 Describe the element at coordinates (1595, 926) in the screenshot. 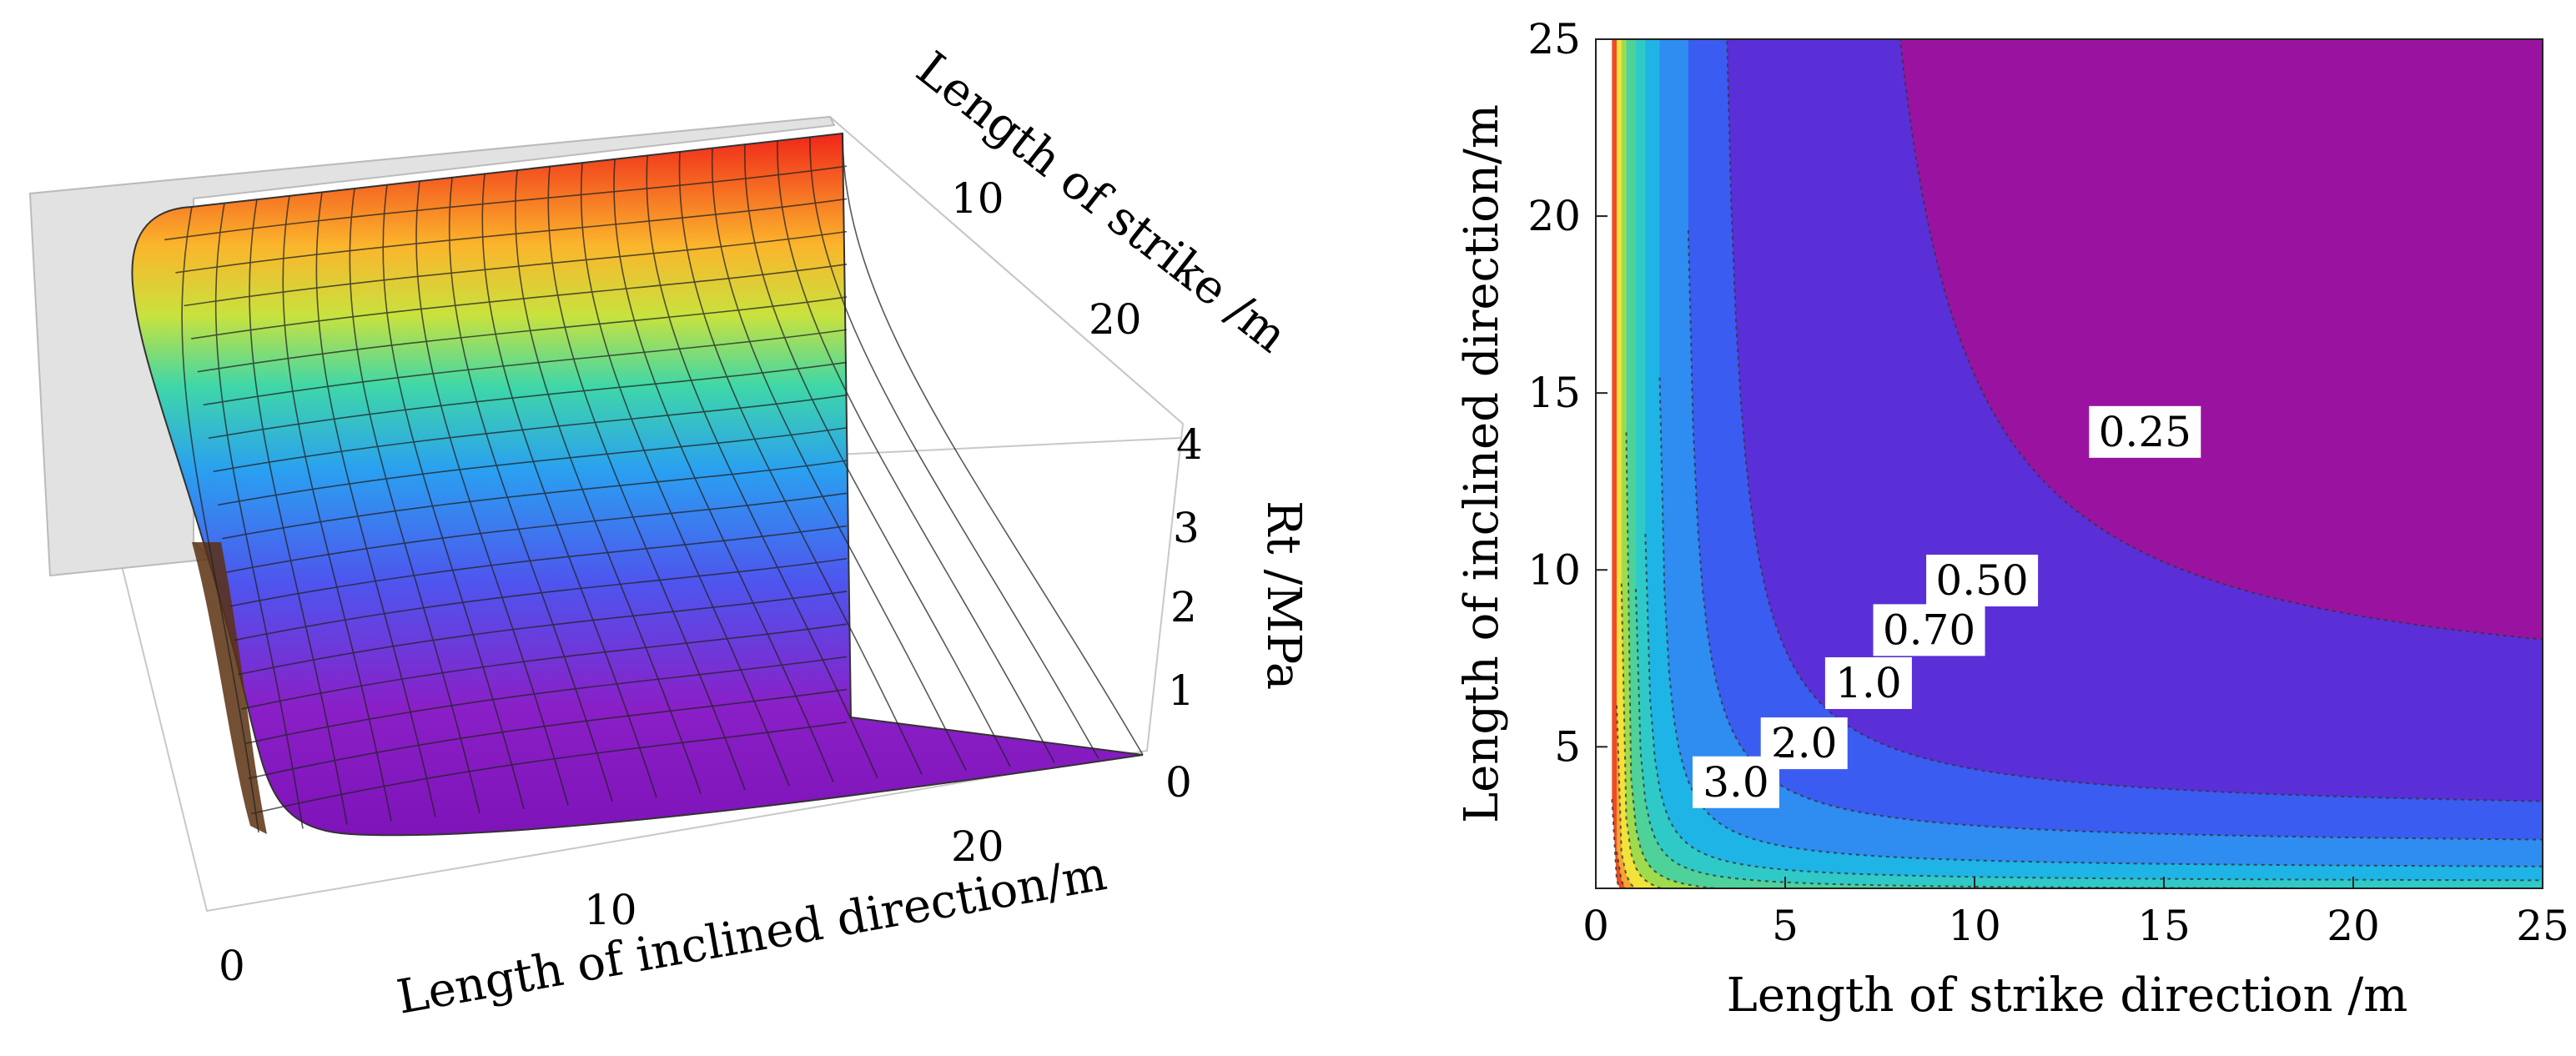

I see `x-tick-label: 0` at that location.